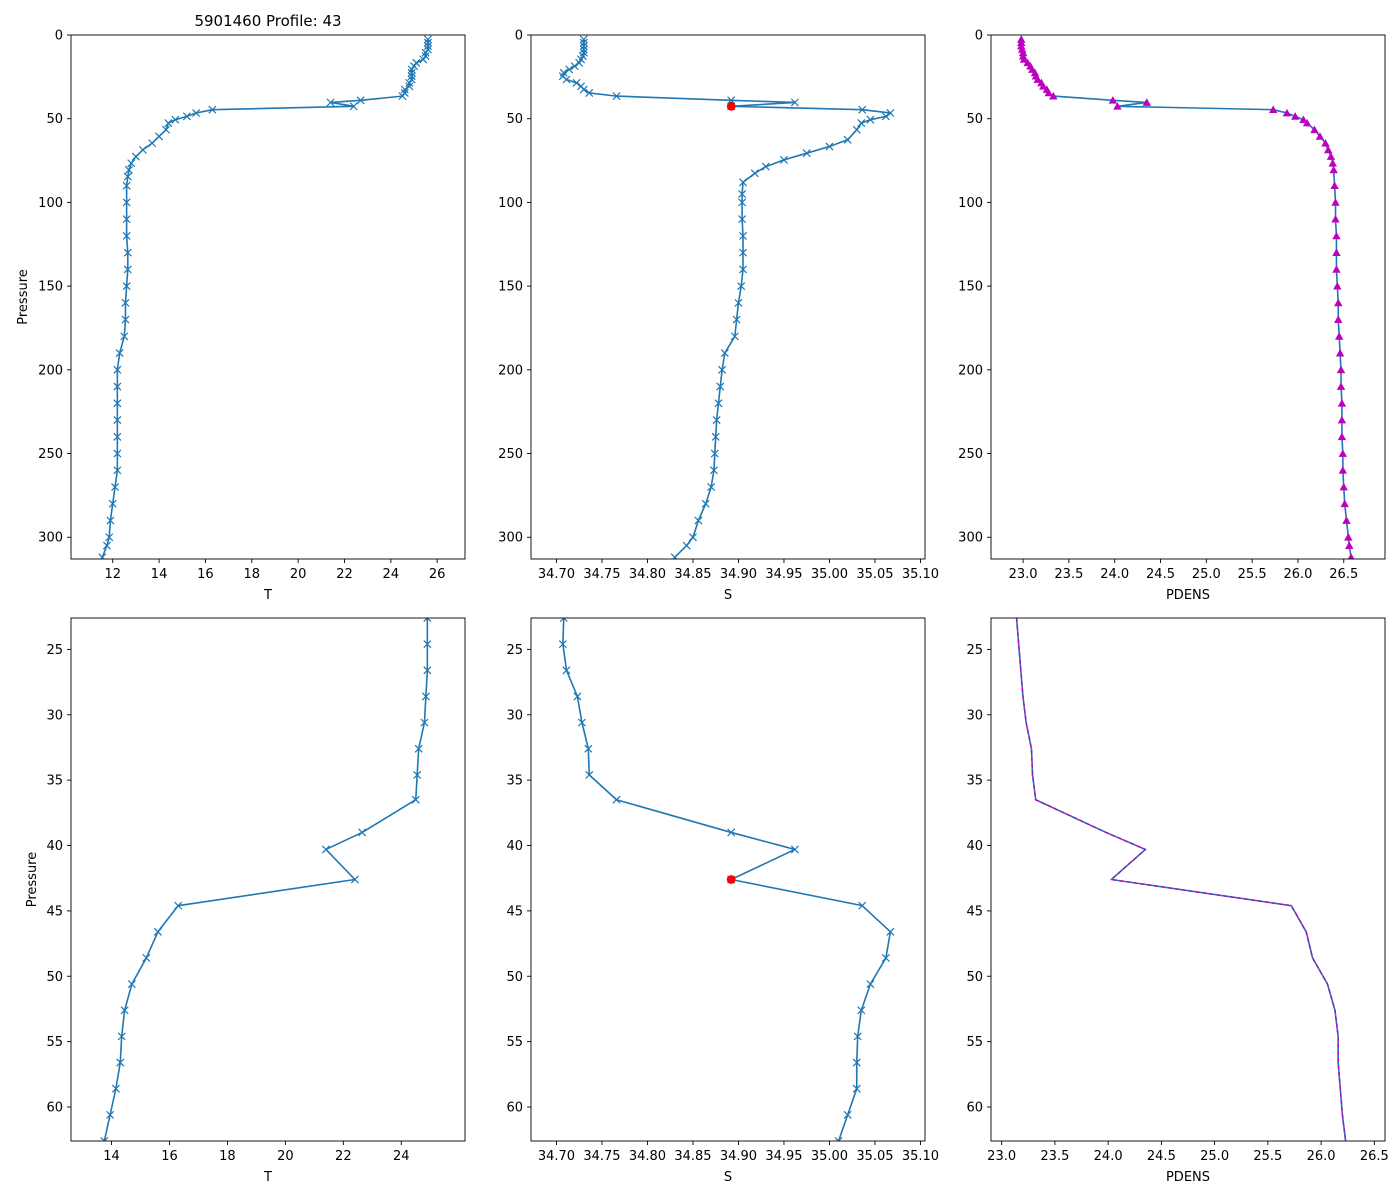 The width and height of the screenshot is (1400, 1200). I want to click on x-axis-label: T, so click(267, 1177).